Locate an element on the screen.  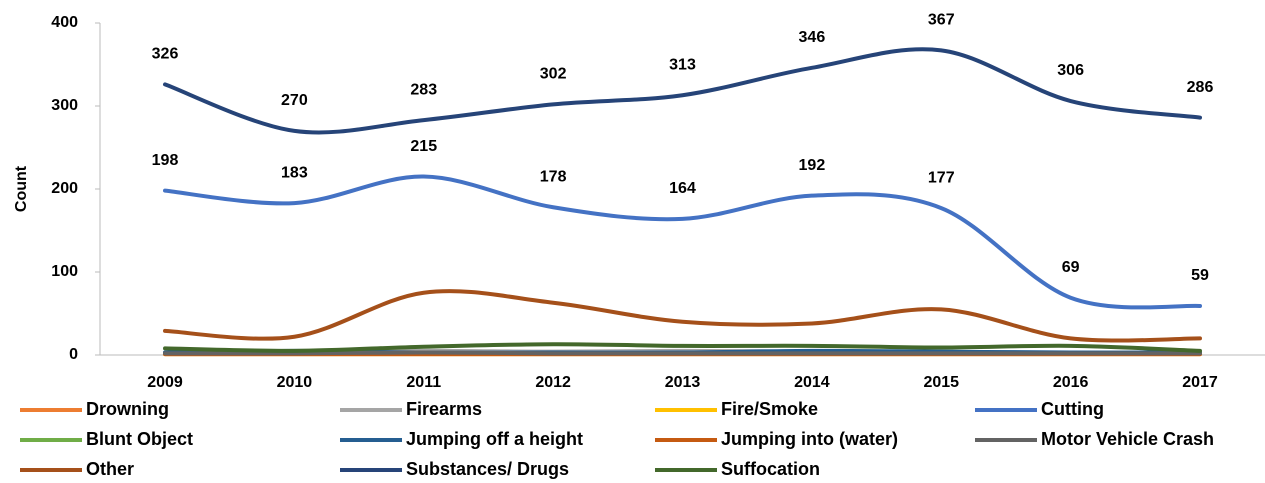
data-label: 270 is located at coordinates (294, 100).